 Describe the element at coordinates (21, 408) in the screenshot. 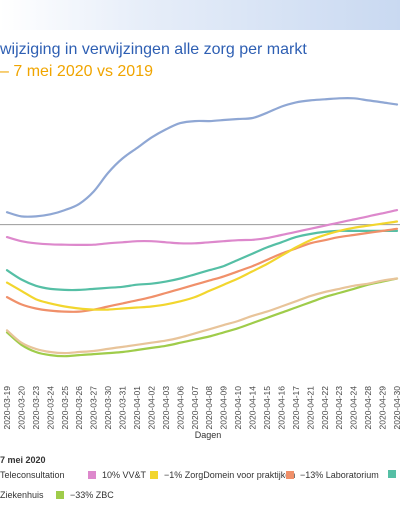

I see `x-tick-label: 2020-03-20` at that location.